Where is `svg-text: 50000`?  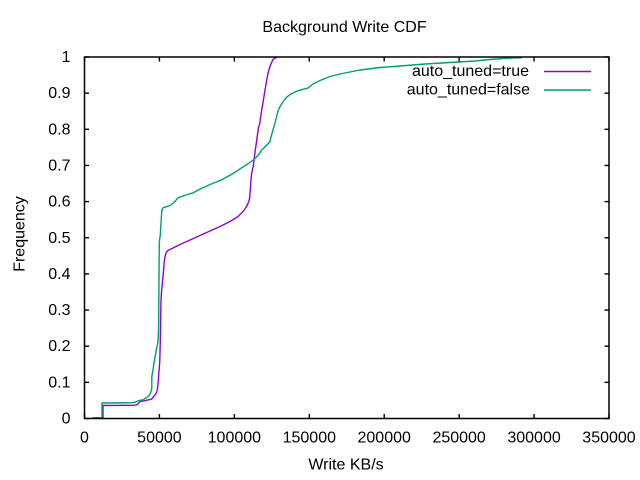
svg-text: 50000 is located at coordinates (159, 438).